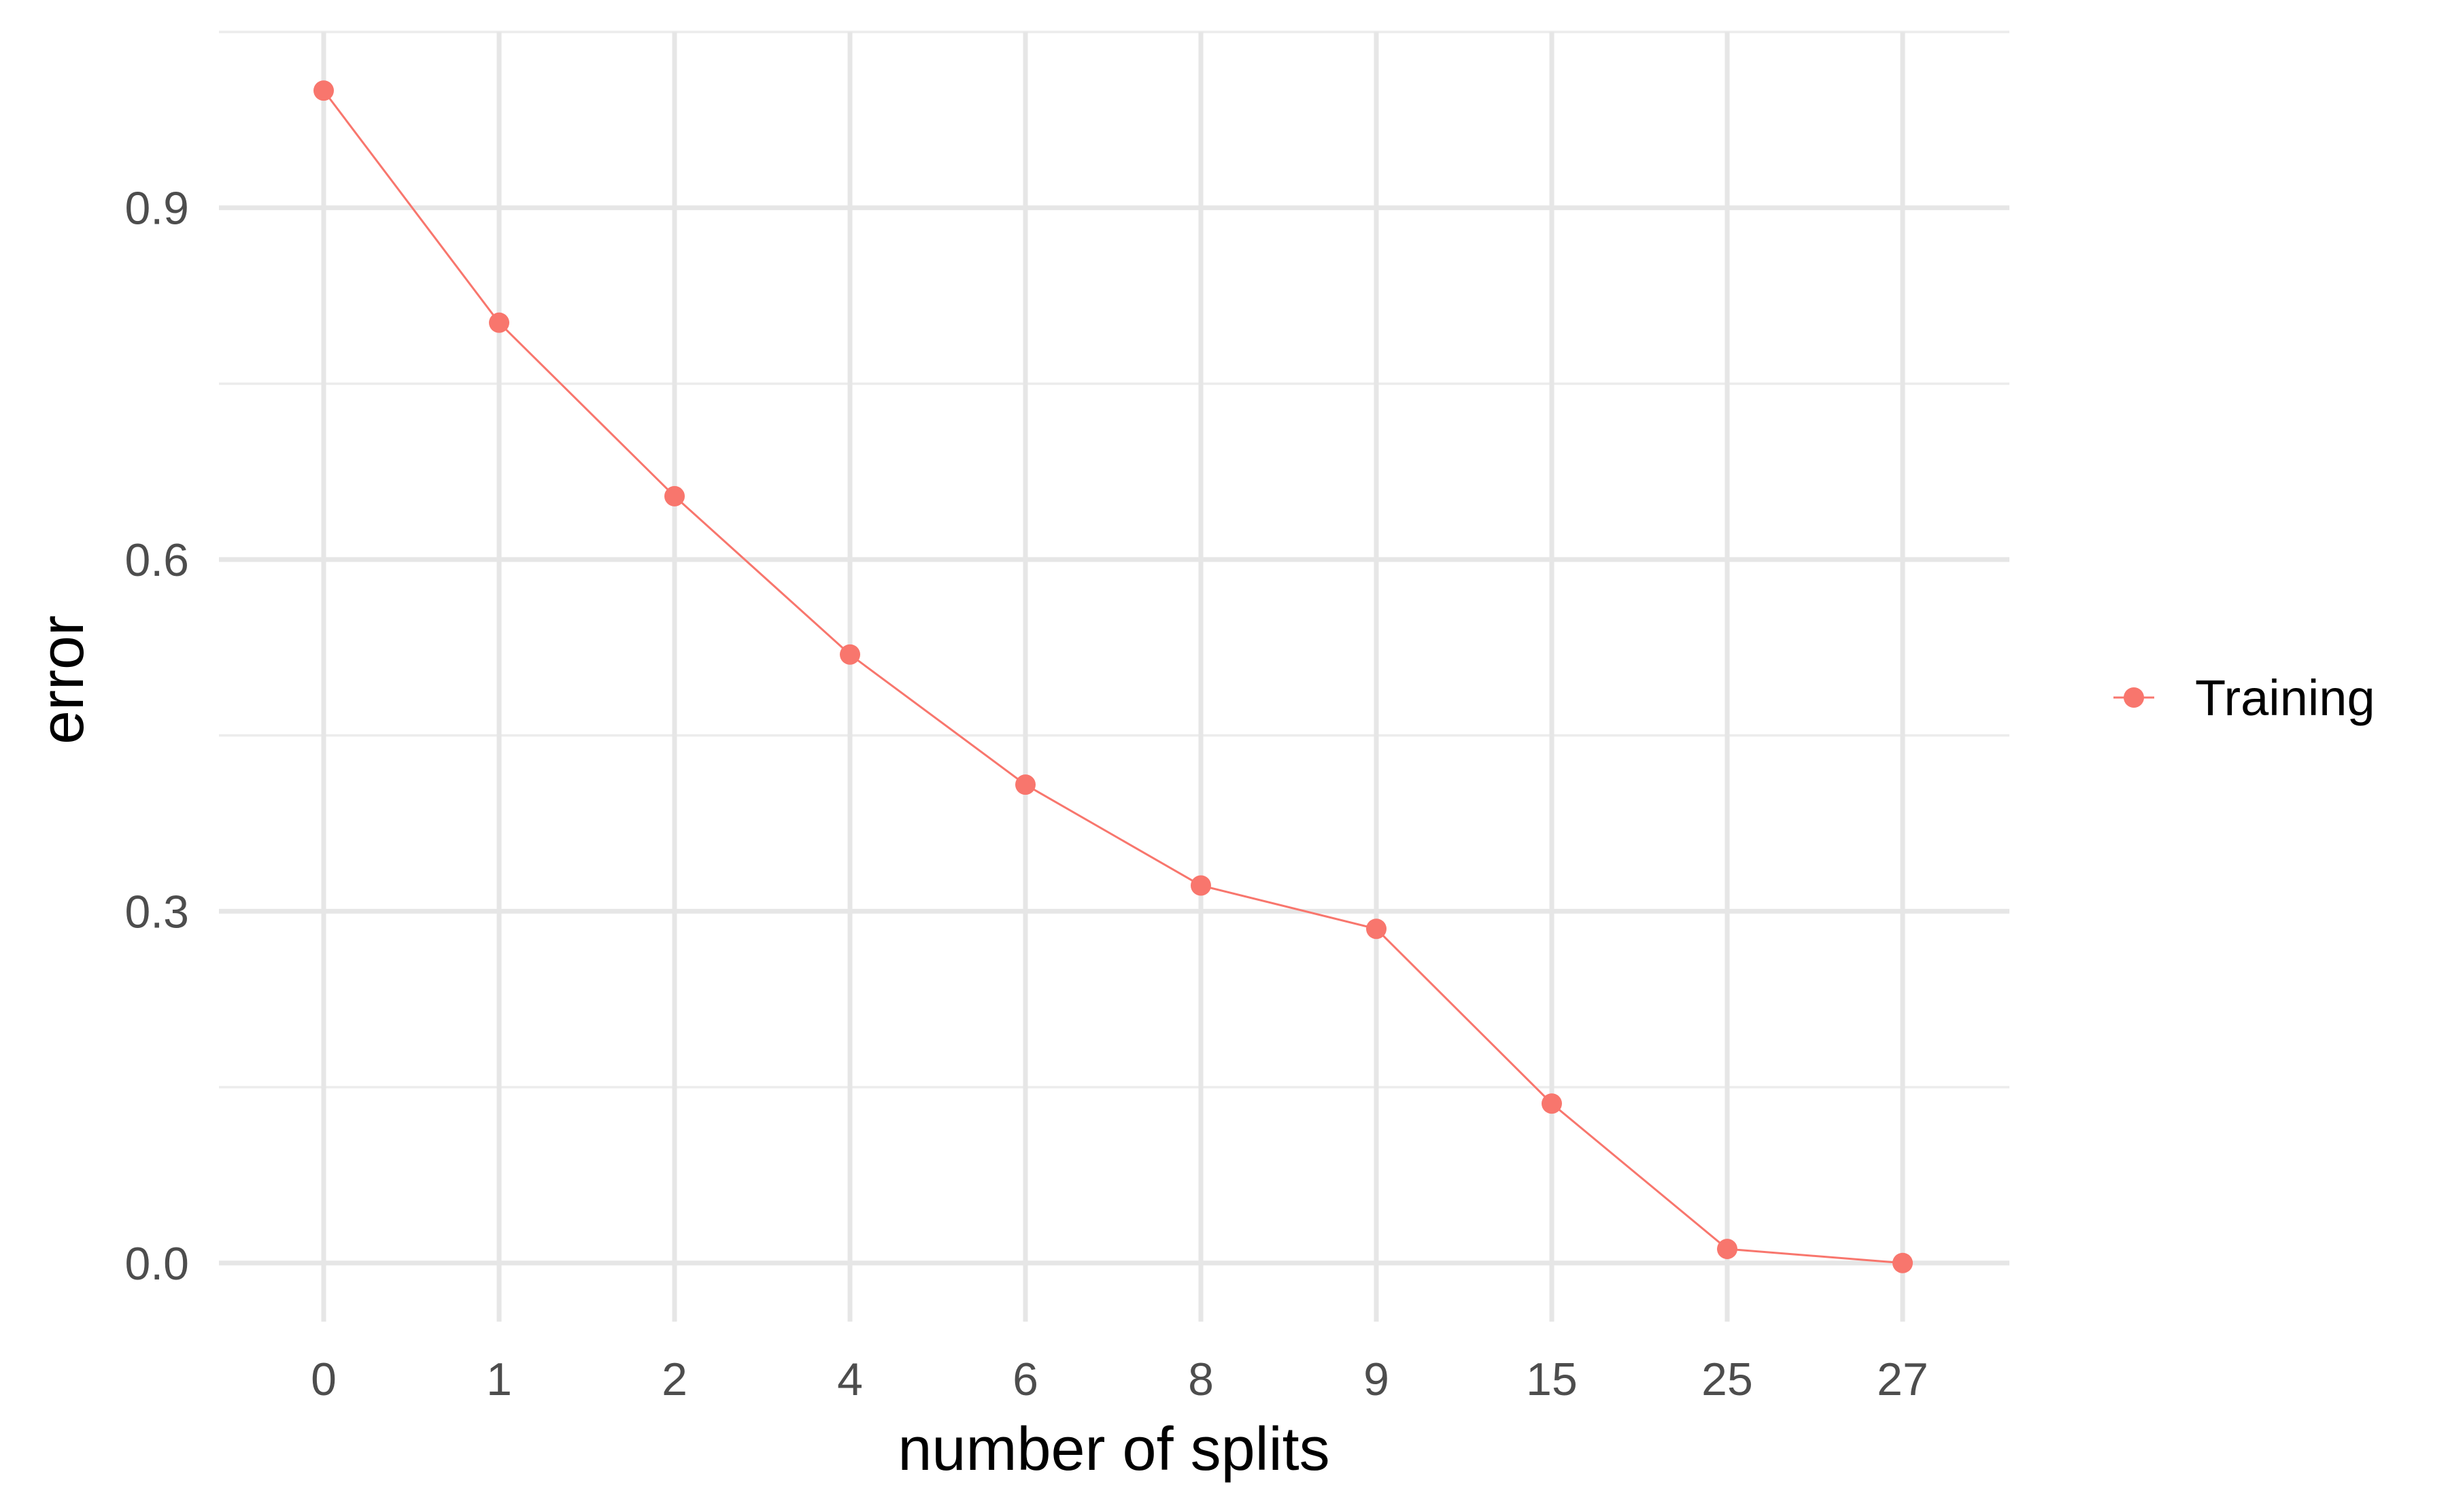 The width and height of the screenshot is (2448, 1512). Describe the element at coordinates (157, 912) in the screenshot. I see `y-tick-label: 0.3` at that location.